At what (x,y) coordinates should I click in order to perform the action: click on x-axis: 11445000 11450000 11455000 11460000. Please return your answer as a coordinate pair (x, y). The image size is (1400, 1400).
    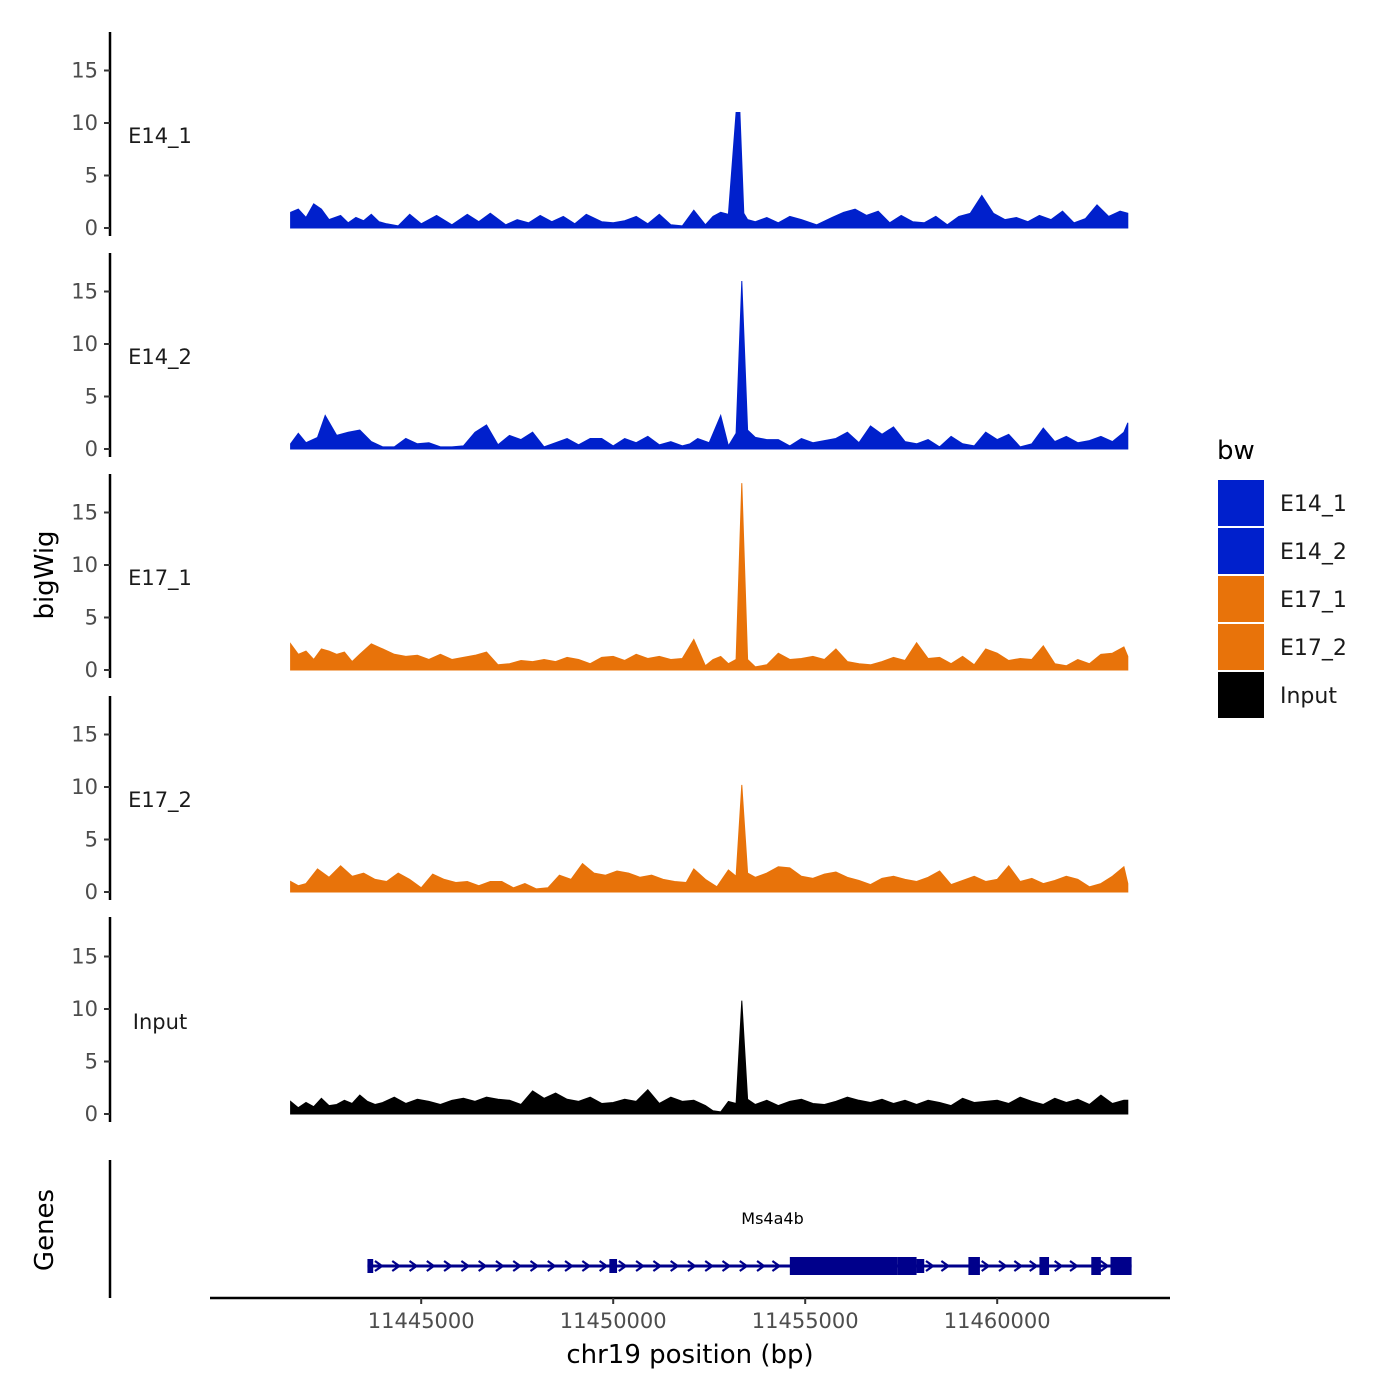
    Looking at the image, I should click on (690, 1314).